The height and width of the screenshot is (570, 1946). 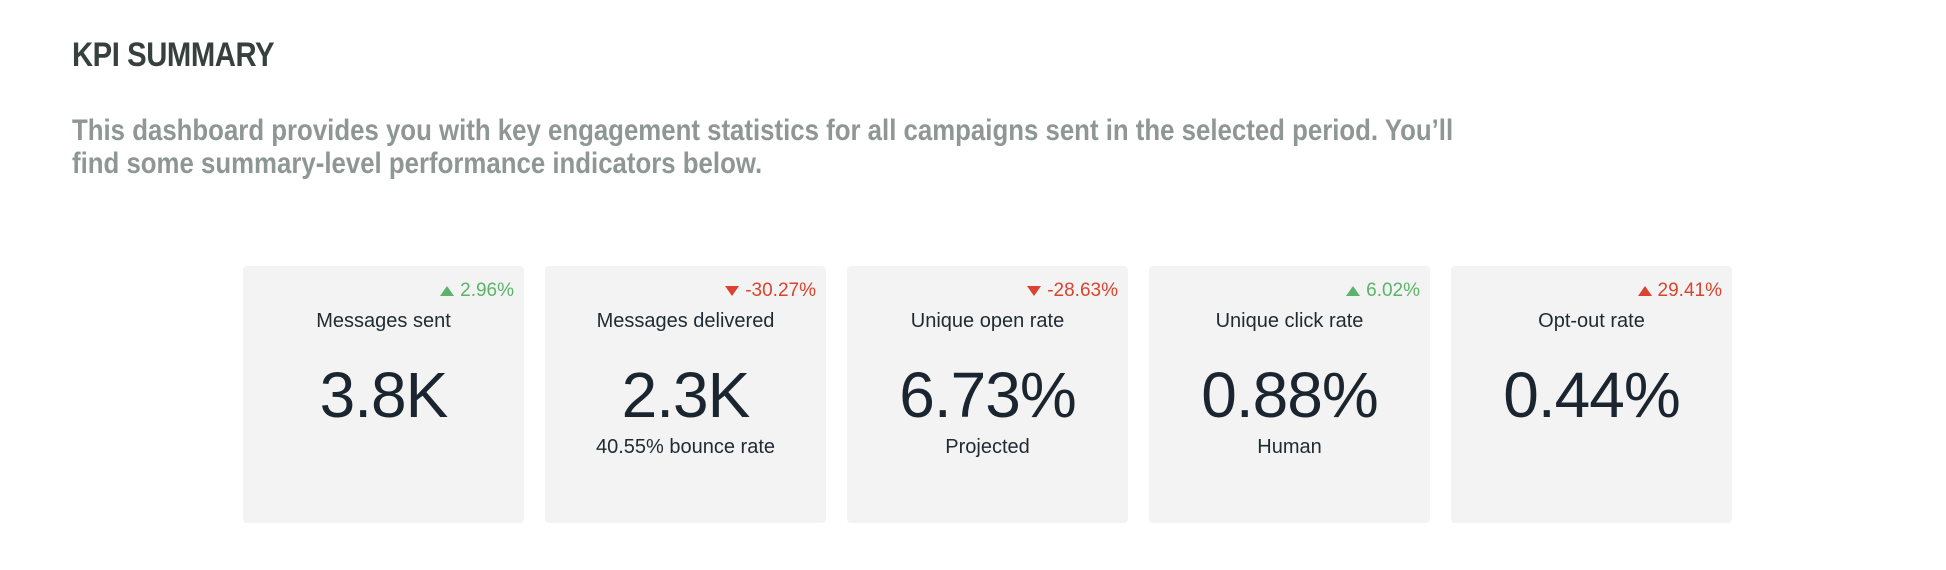 I want to click on delta-value: 6.02%, so click(x=1393, y=290).